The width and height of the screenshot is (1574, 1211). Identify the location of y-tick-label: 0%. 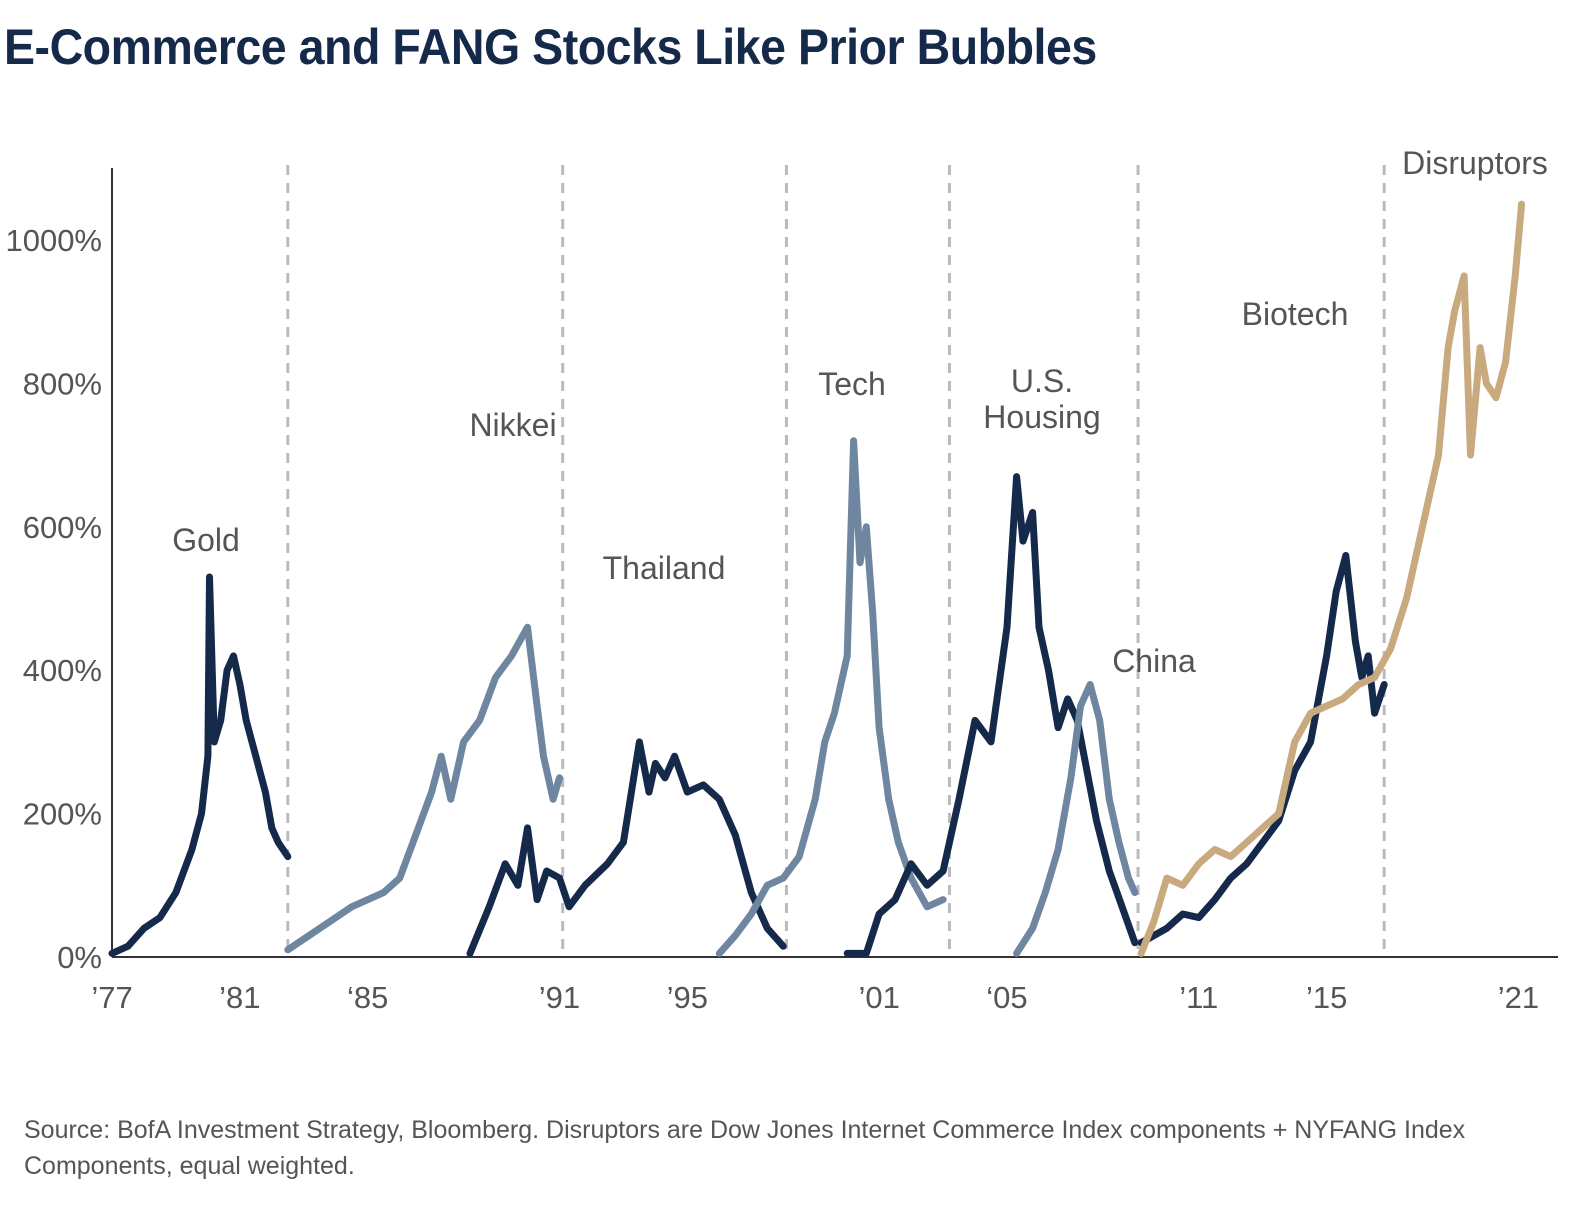
(79, 957).